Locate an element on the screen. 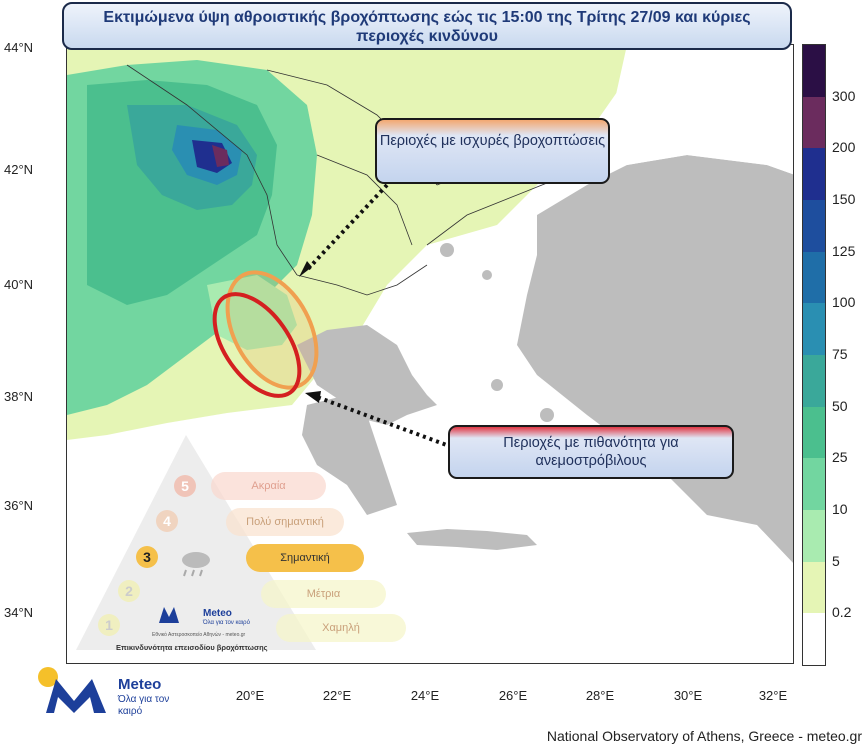 This screenshot has width=868, height=746. brand-slogan: Όλα για τον καιρό is located at coordinates (144, 705).